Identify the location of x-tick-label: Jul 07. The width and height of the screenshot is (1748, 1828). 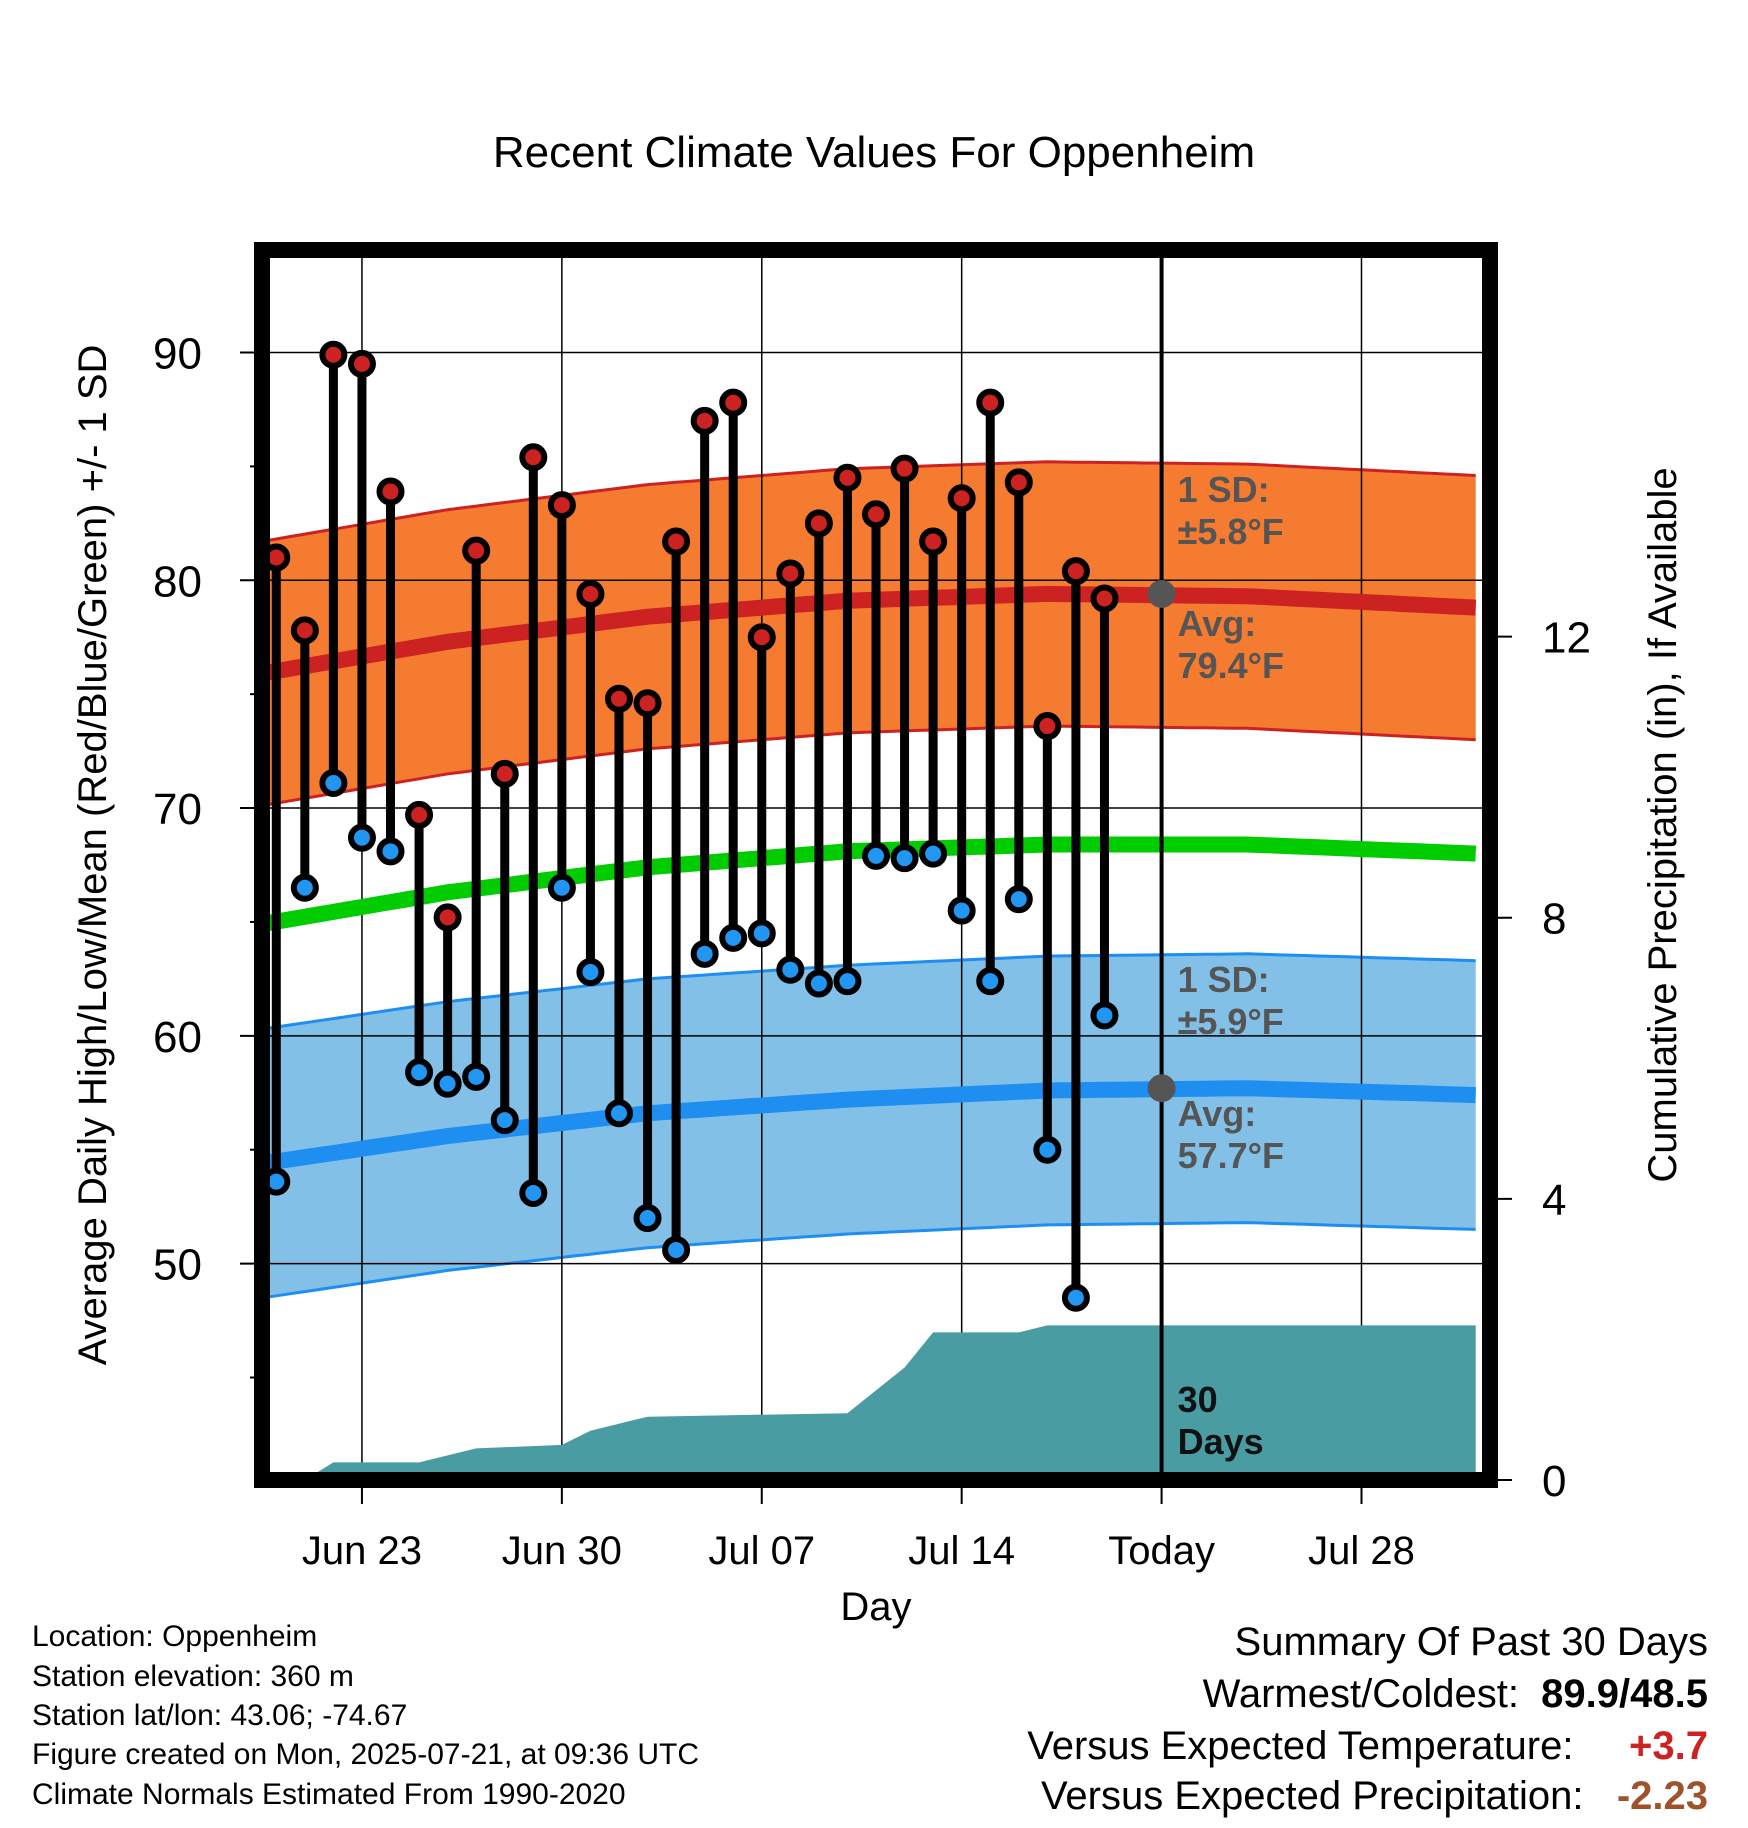
(761, 1551).